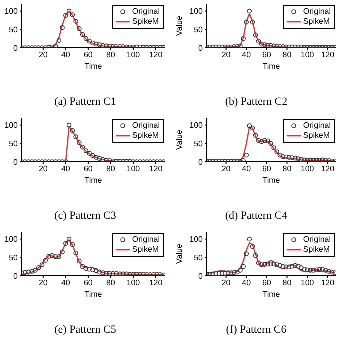  What do you see at coordinates (316, 22) in the screenshot?
I see `legend-label: SpikeM` at bounding box center [316, 22].